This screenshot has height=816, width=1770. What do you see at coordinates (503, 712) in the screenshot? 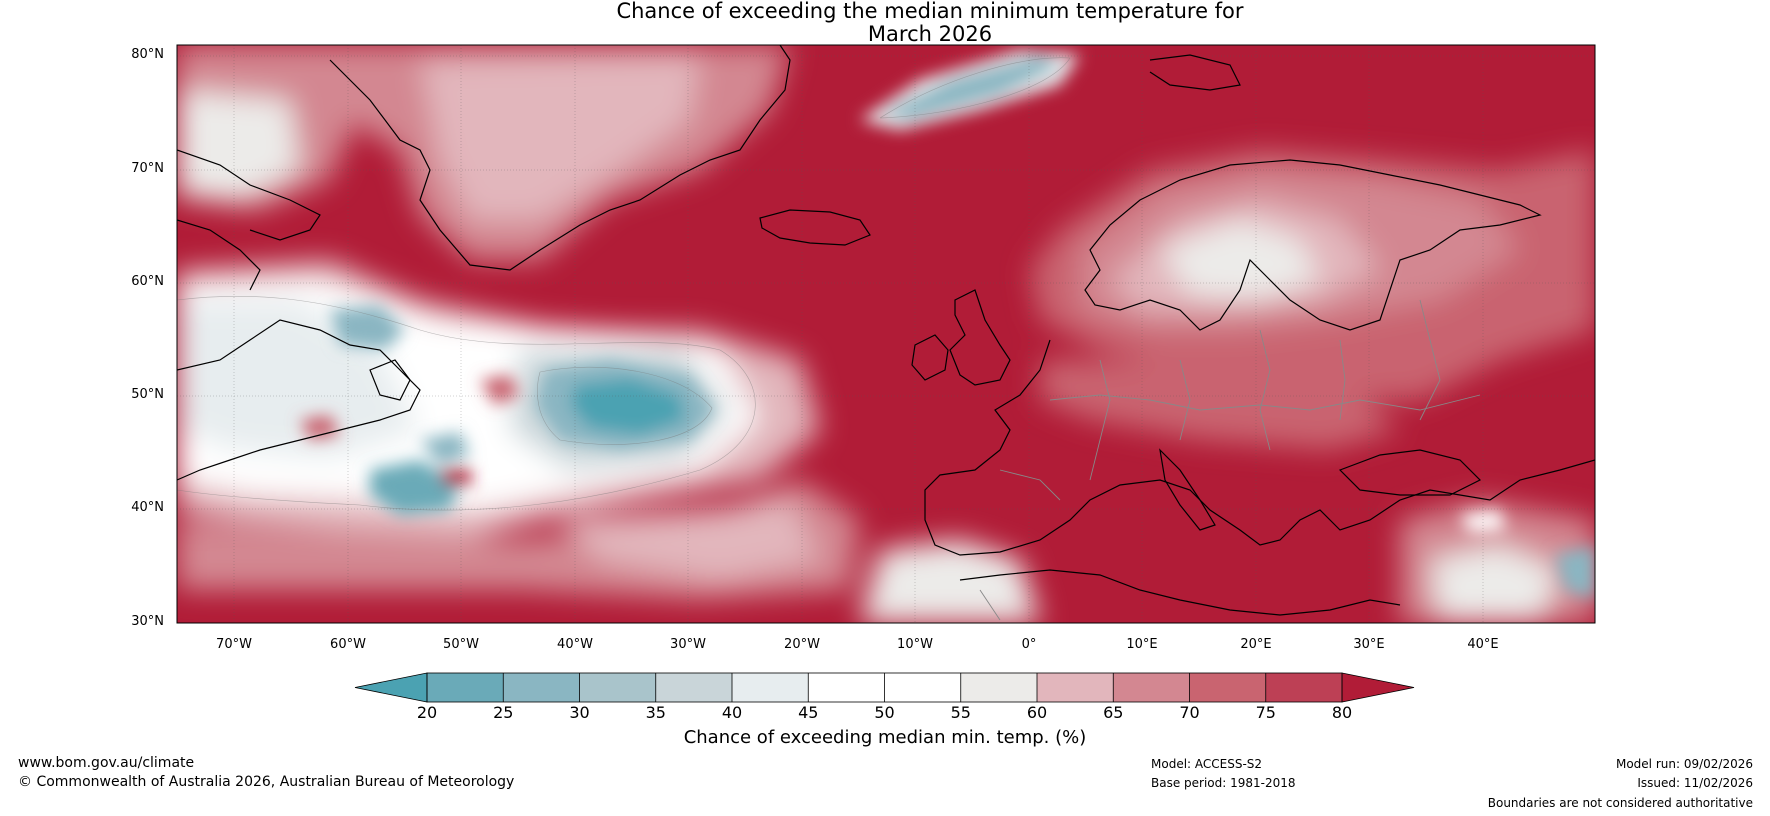
I see `cb-tick-25: 25` at bounding box center [503, 712].